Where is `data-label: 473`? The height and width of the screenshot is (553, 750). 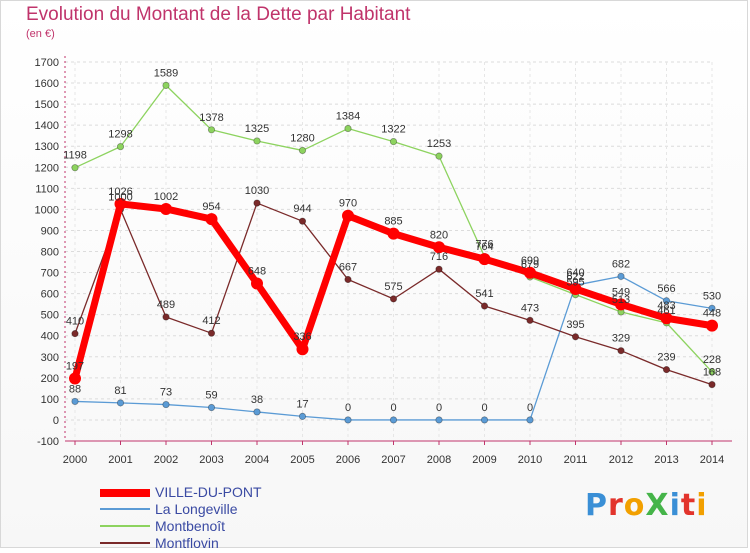
data-label: 473 is located at coordinates (530, 308).